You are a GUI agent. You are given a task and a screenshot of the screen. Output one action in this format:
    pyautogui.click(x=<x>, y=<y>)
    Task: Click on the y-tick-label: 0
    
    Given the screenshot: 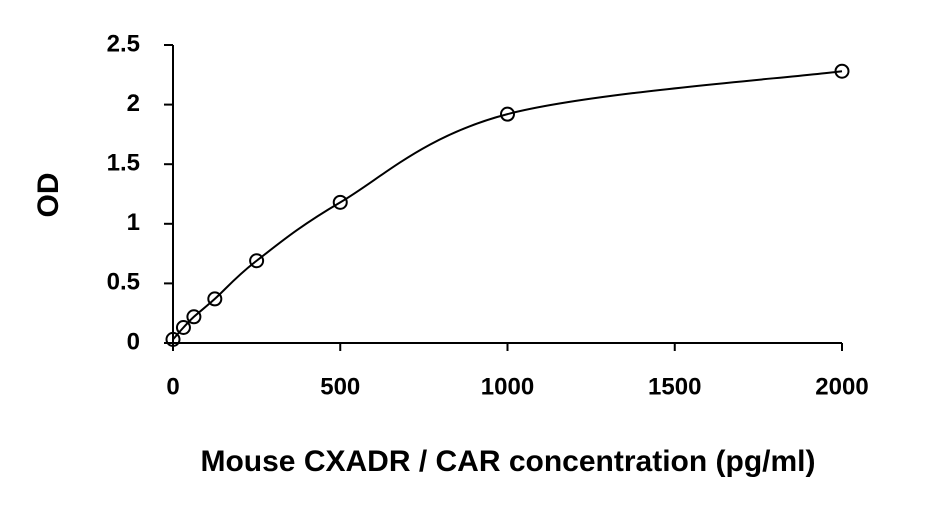 What is the action you would take?
    pyautogui.click(x=133, y=341)
    